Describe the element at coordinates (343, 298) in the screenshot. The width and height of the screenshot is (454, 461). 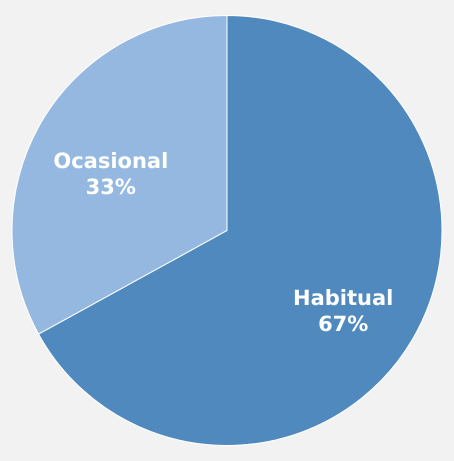
I see `slice-label: Habitual` at that location.